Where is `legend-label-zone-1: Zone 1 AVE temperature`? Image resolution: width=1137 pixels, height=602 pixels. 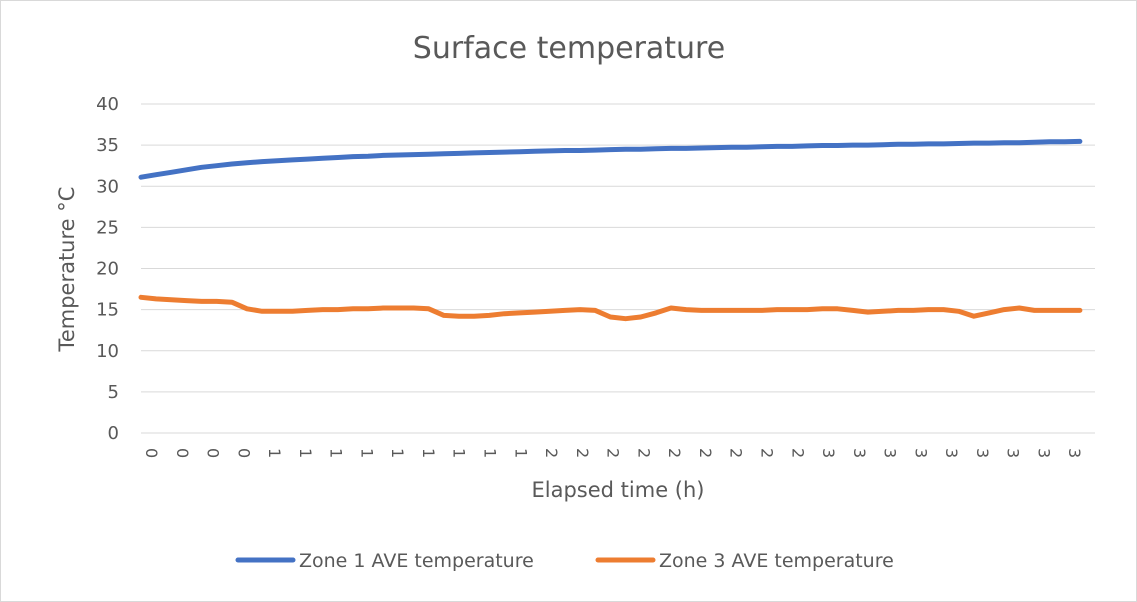 legend-label-zone-1: Zone 1 AVE temperature is located at coordinates (416, 561).